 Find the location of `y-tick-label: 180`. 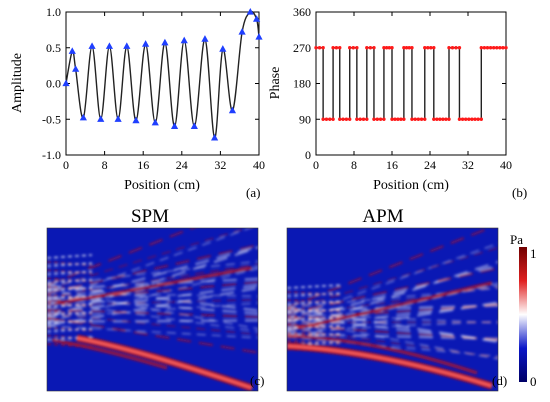

y-tick-label: 180 is located at coordinates (302, 84).